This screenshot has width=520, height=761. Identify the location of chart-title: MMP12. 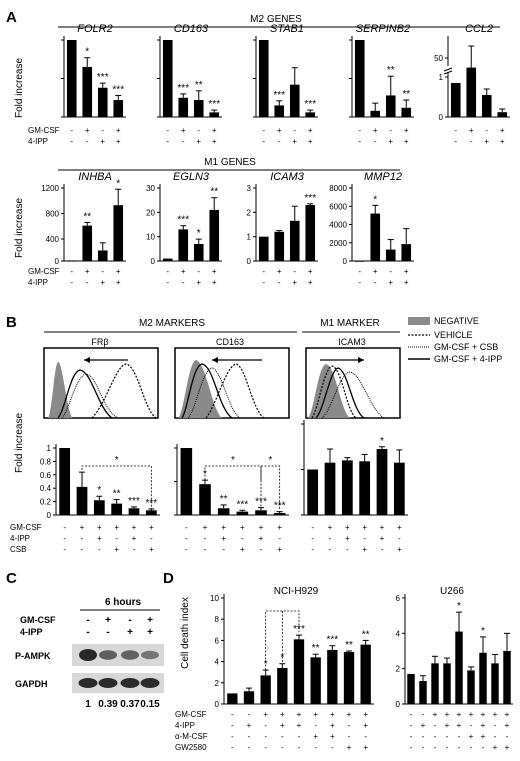
(383, 177).